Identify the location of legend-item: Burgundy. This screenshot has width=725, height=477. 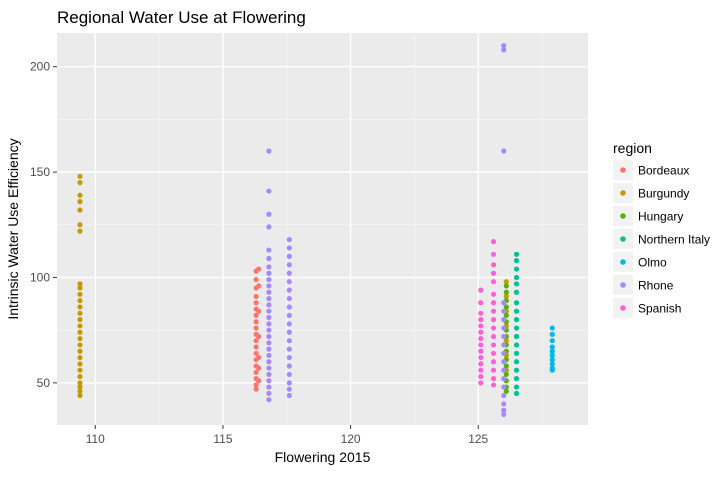
(651, 193).